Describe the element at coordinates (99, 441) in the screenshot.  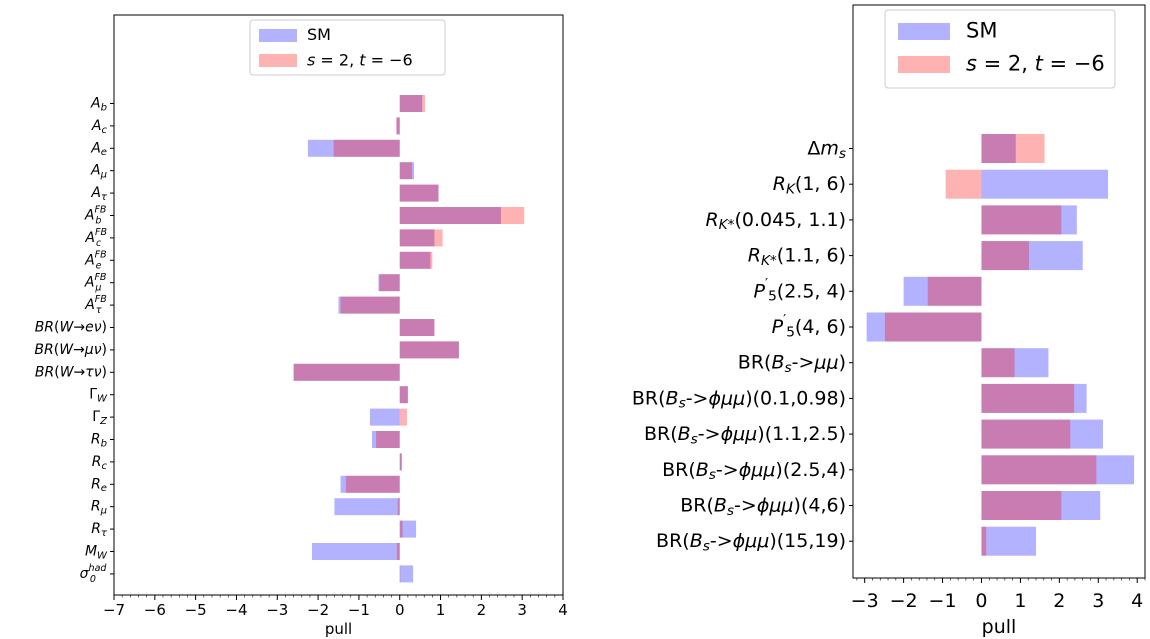
I see `y-tick-label: Rb​` at that location.